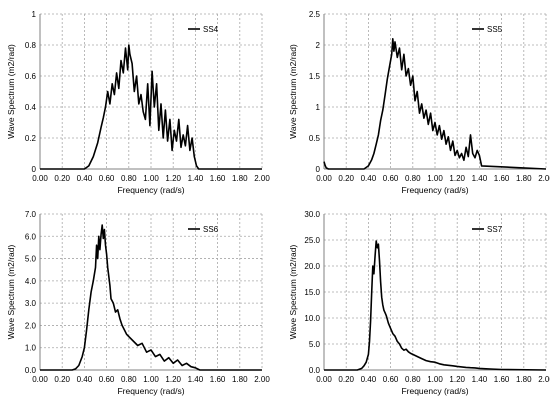 Image resolution: width=550 pixels, height=404 pixels. Describe the element at coordinates (312, 266) in the screenshot. I see `y-tick-label: 20.0` at that location.